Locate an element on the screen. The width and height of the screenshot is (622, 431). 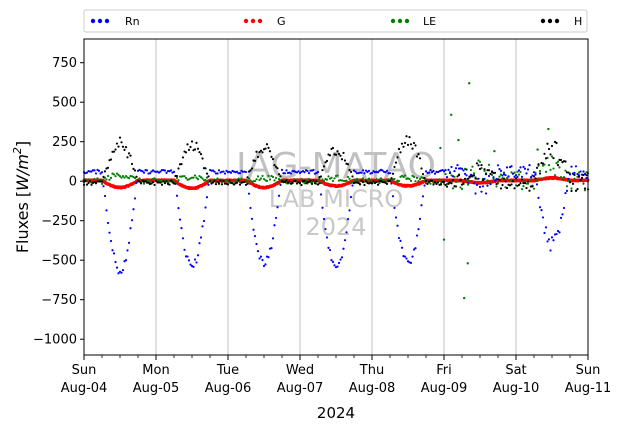
legend-label: LE is located at coordinates (429, 21).